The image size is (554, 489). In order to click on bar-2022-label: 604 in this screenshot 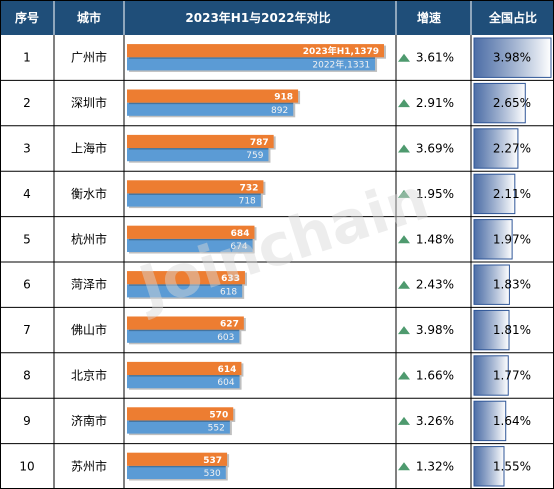, I will do `click(225, 383)`.